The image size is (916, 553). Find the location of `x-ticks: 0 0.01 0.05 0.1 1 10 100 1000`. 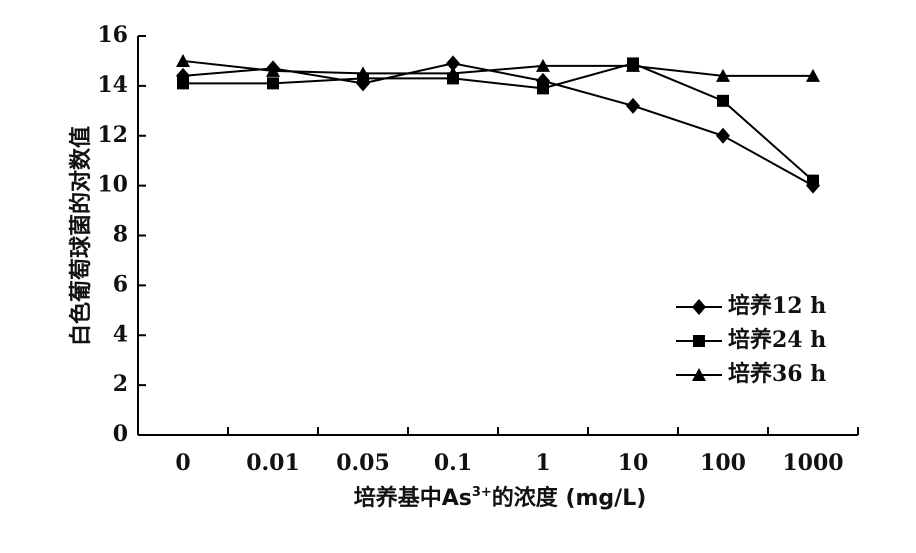

x-ticks: 0 0.01 0.05 0.1 1 10 100 1000 is located at coordinates (498, 451).